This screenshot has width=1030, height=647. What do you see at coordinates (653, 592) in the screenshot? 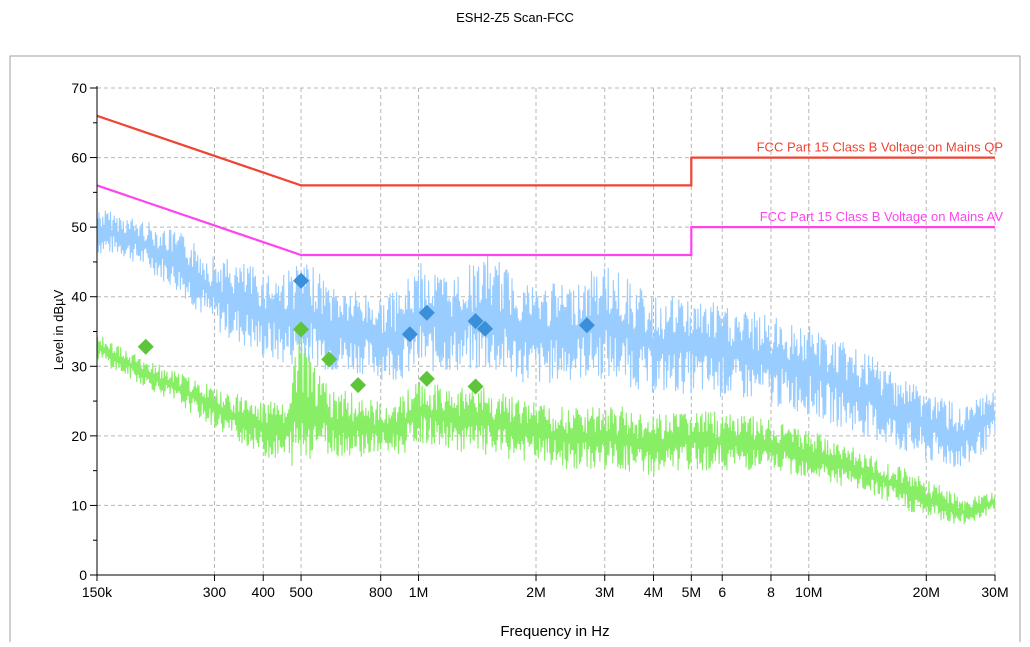
I see `x-tick-label: 4M` at bounding box center [653, 592].